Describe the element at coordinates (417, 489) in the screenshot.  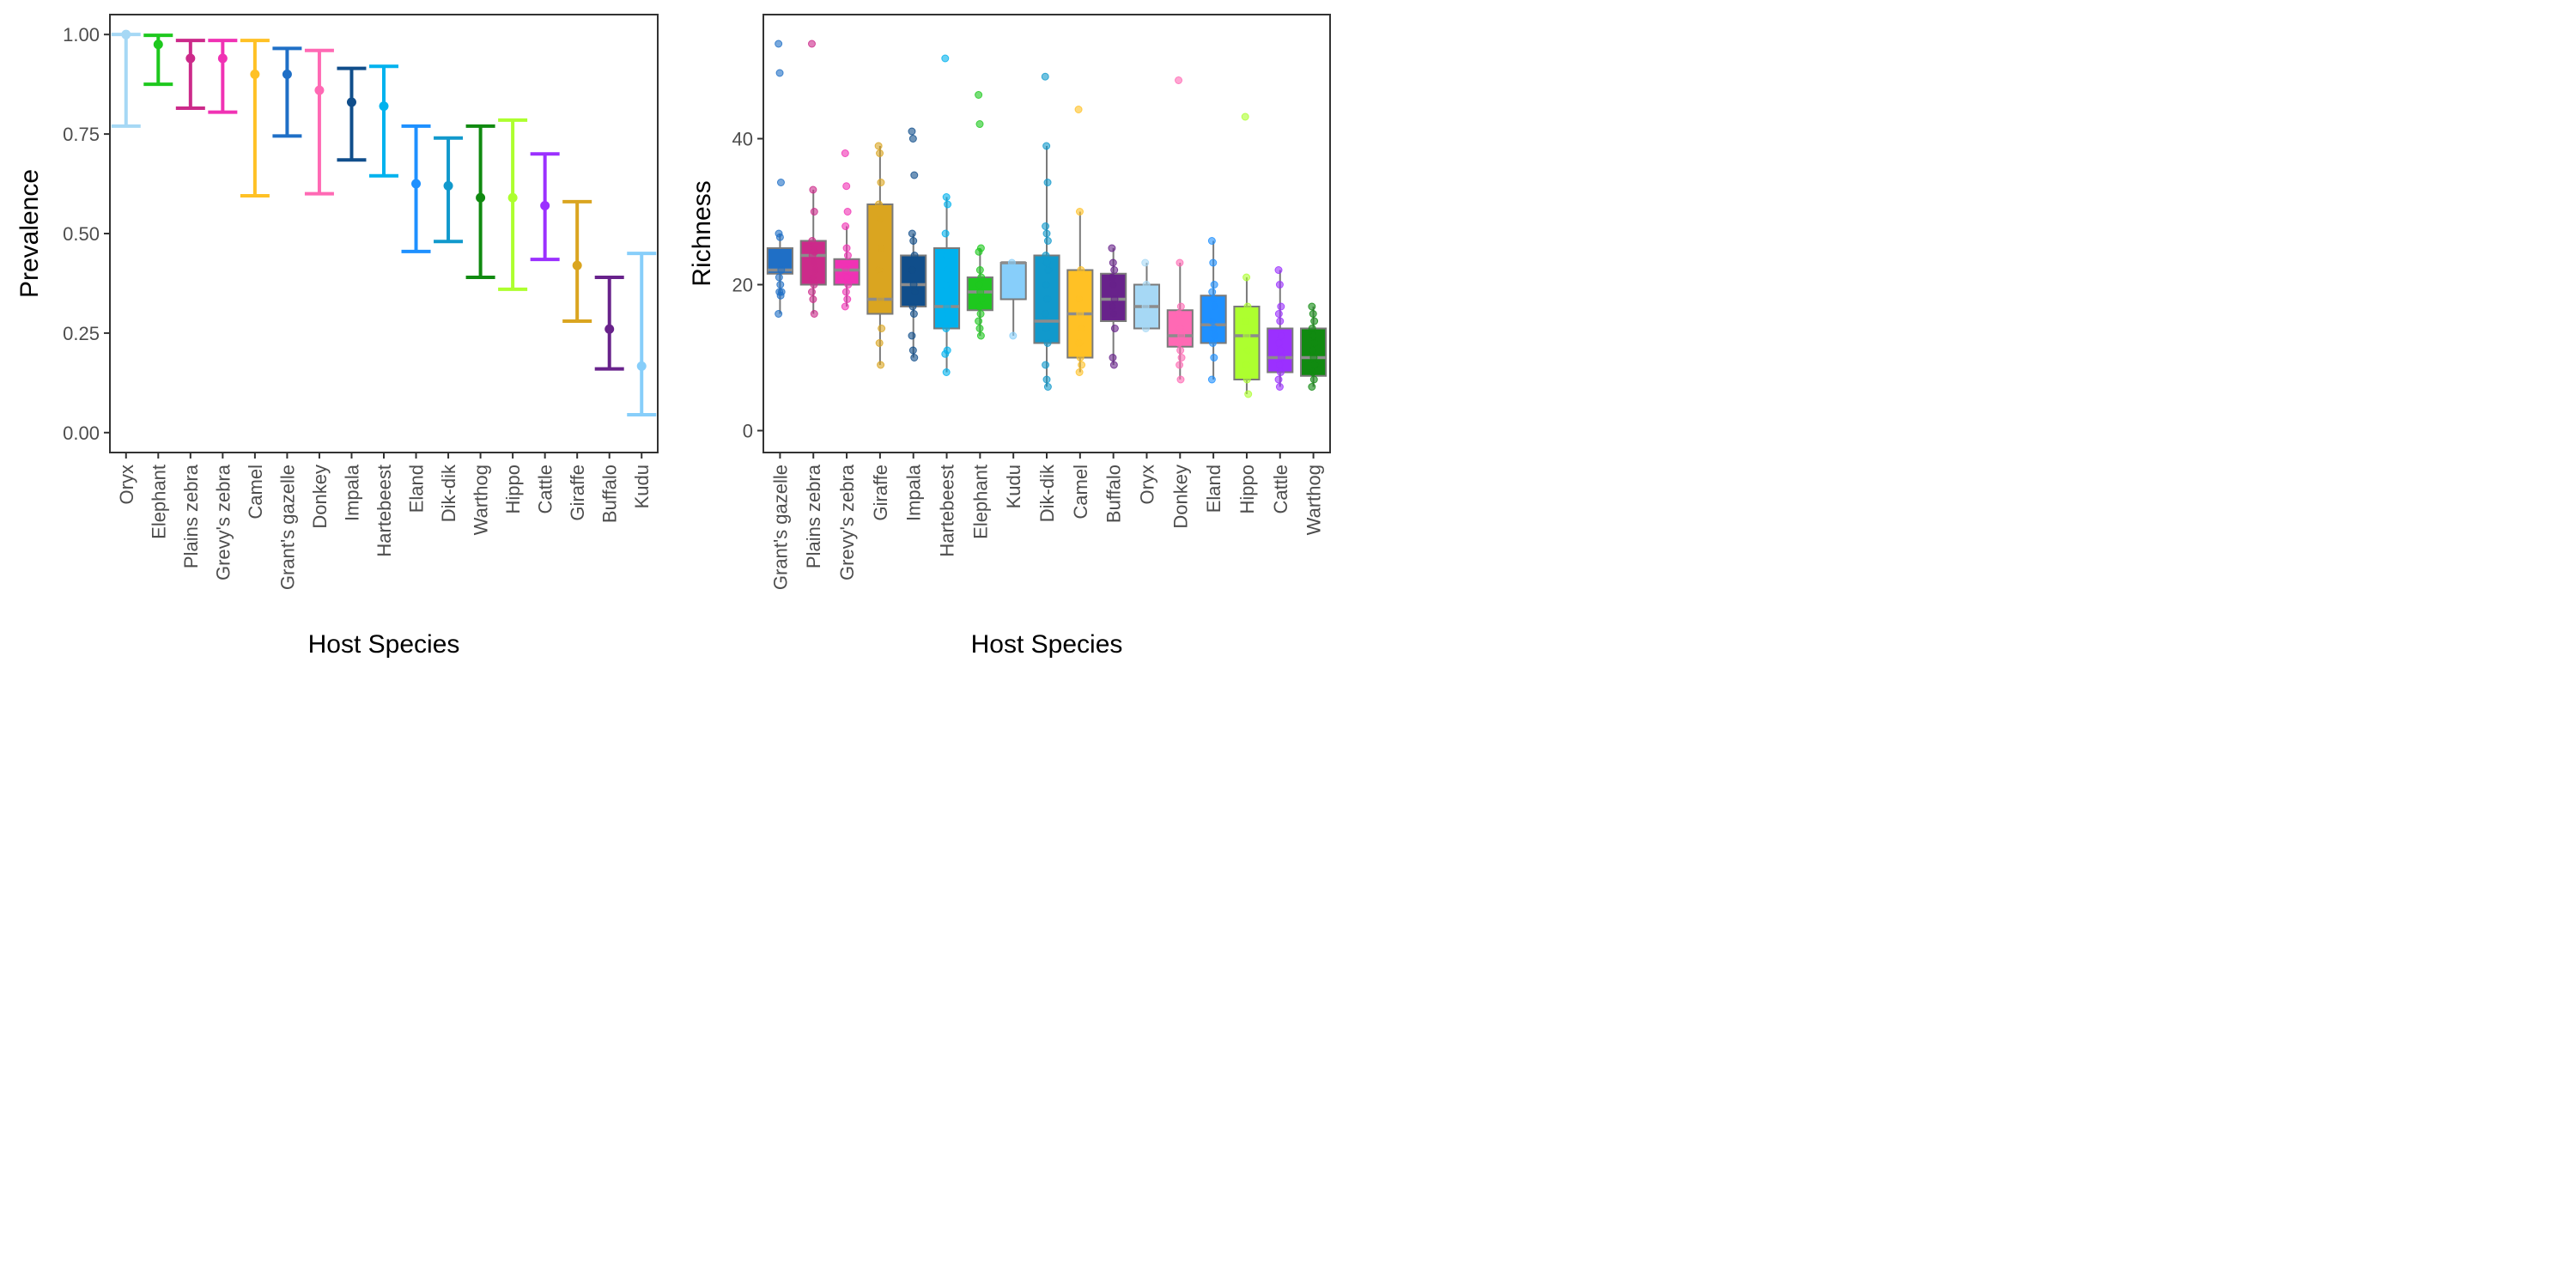
I see `x-tick-label: Eland` at that location.